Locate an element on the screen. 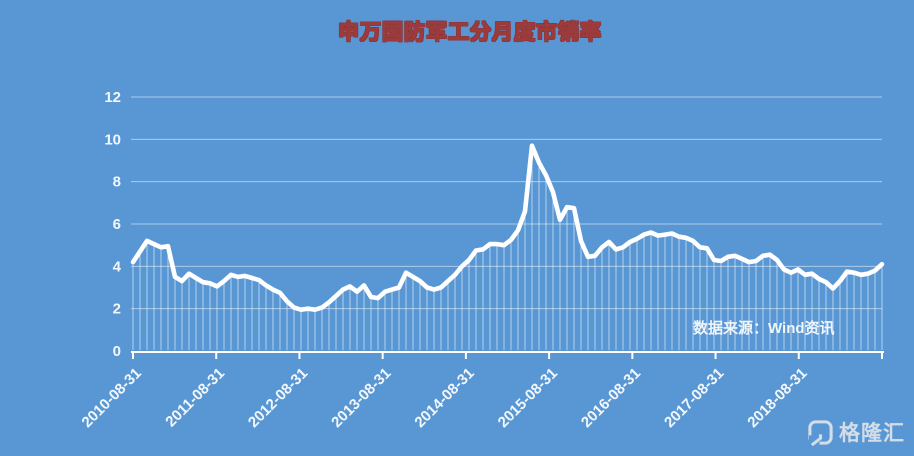  data-source-note: 数据来源：Wind资讯 is located at coordinates (764, 328).